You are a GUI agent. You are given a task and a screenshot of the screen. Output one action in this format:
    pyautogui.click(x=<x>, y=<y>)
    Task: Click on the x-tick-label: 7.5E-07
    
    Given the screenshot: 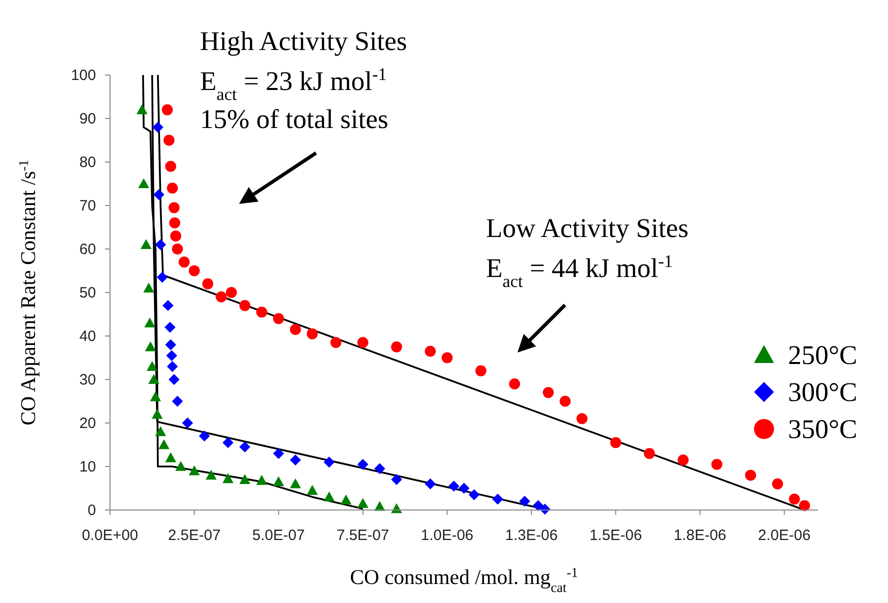 What is the action you would take?
    pyautogui.click(x=363, y=535)
    